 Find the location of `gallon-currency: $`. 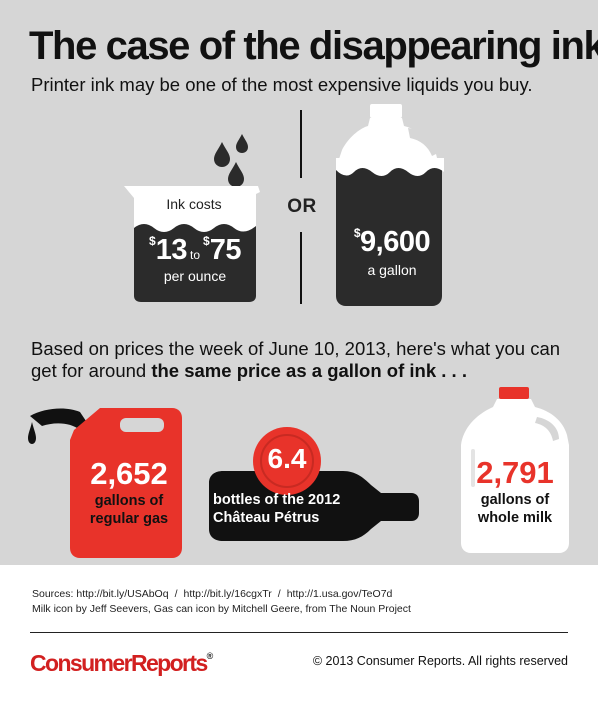

gallon-currency: $ is located at coordinates (357, 233).